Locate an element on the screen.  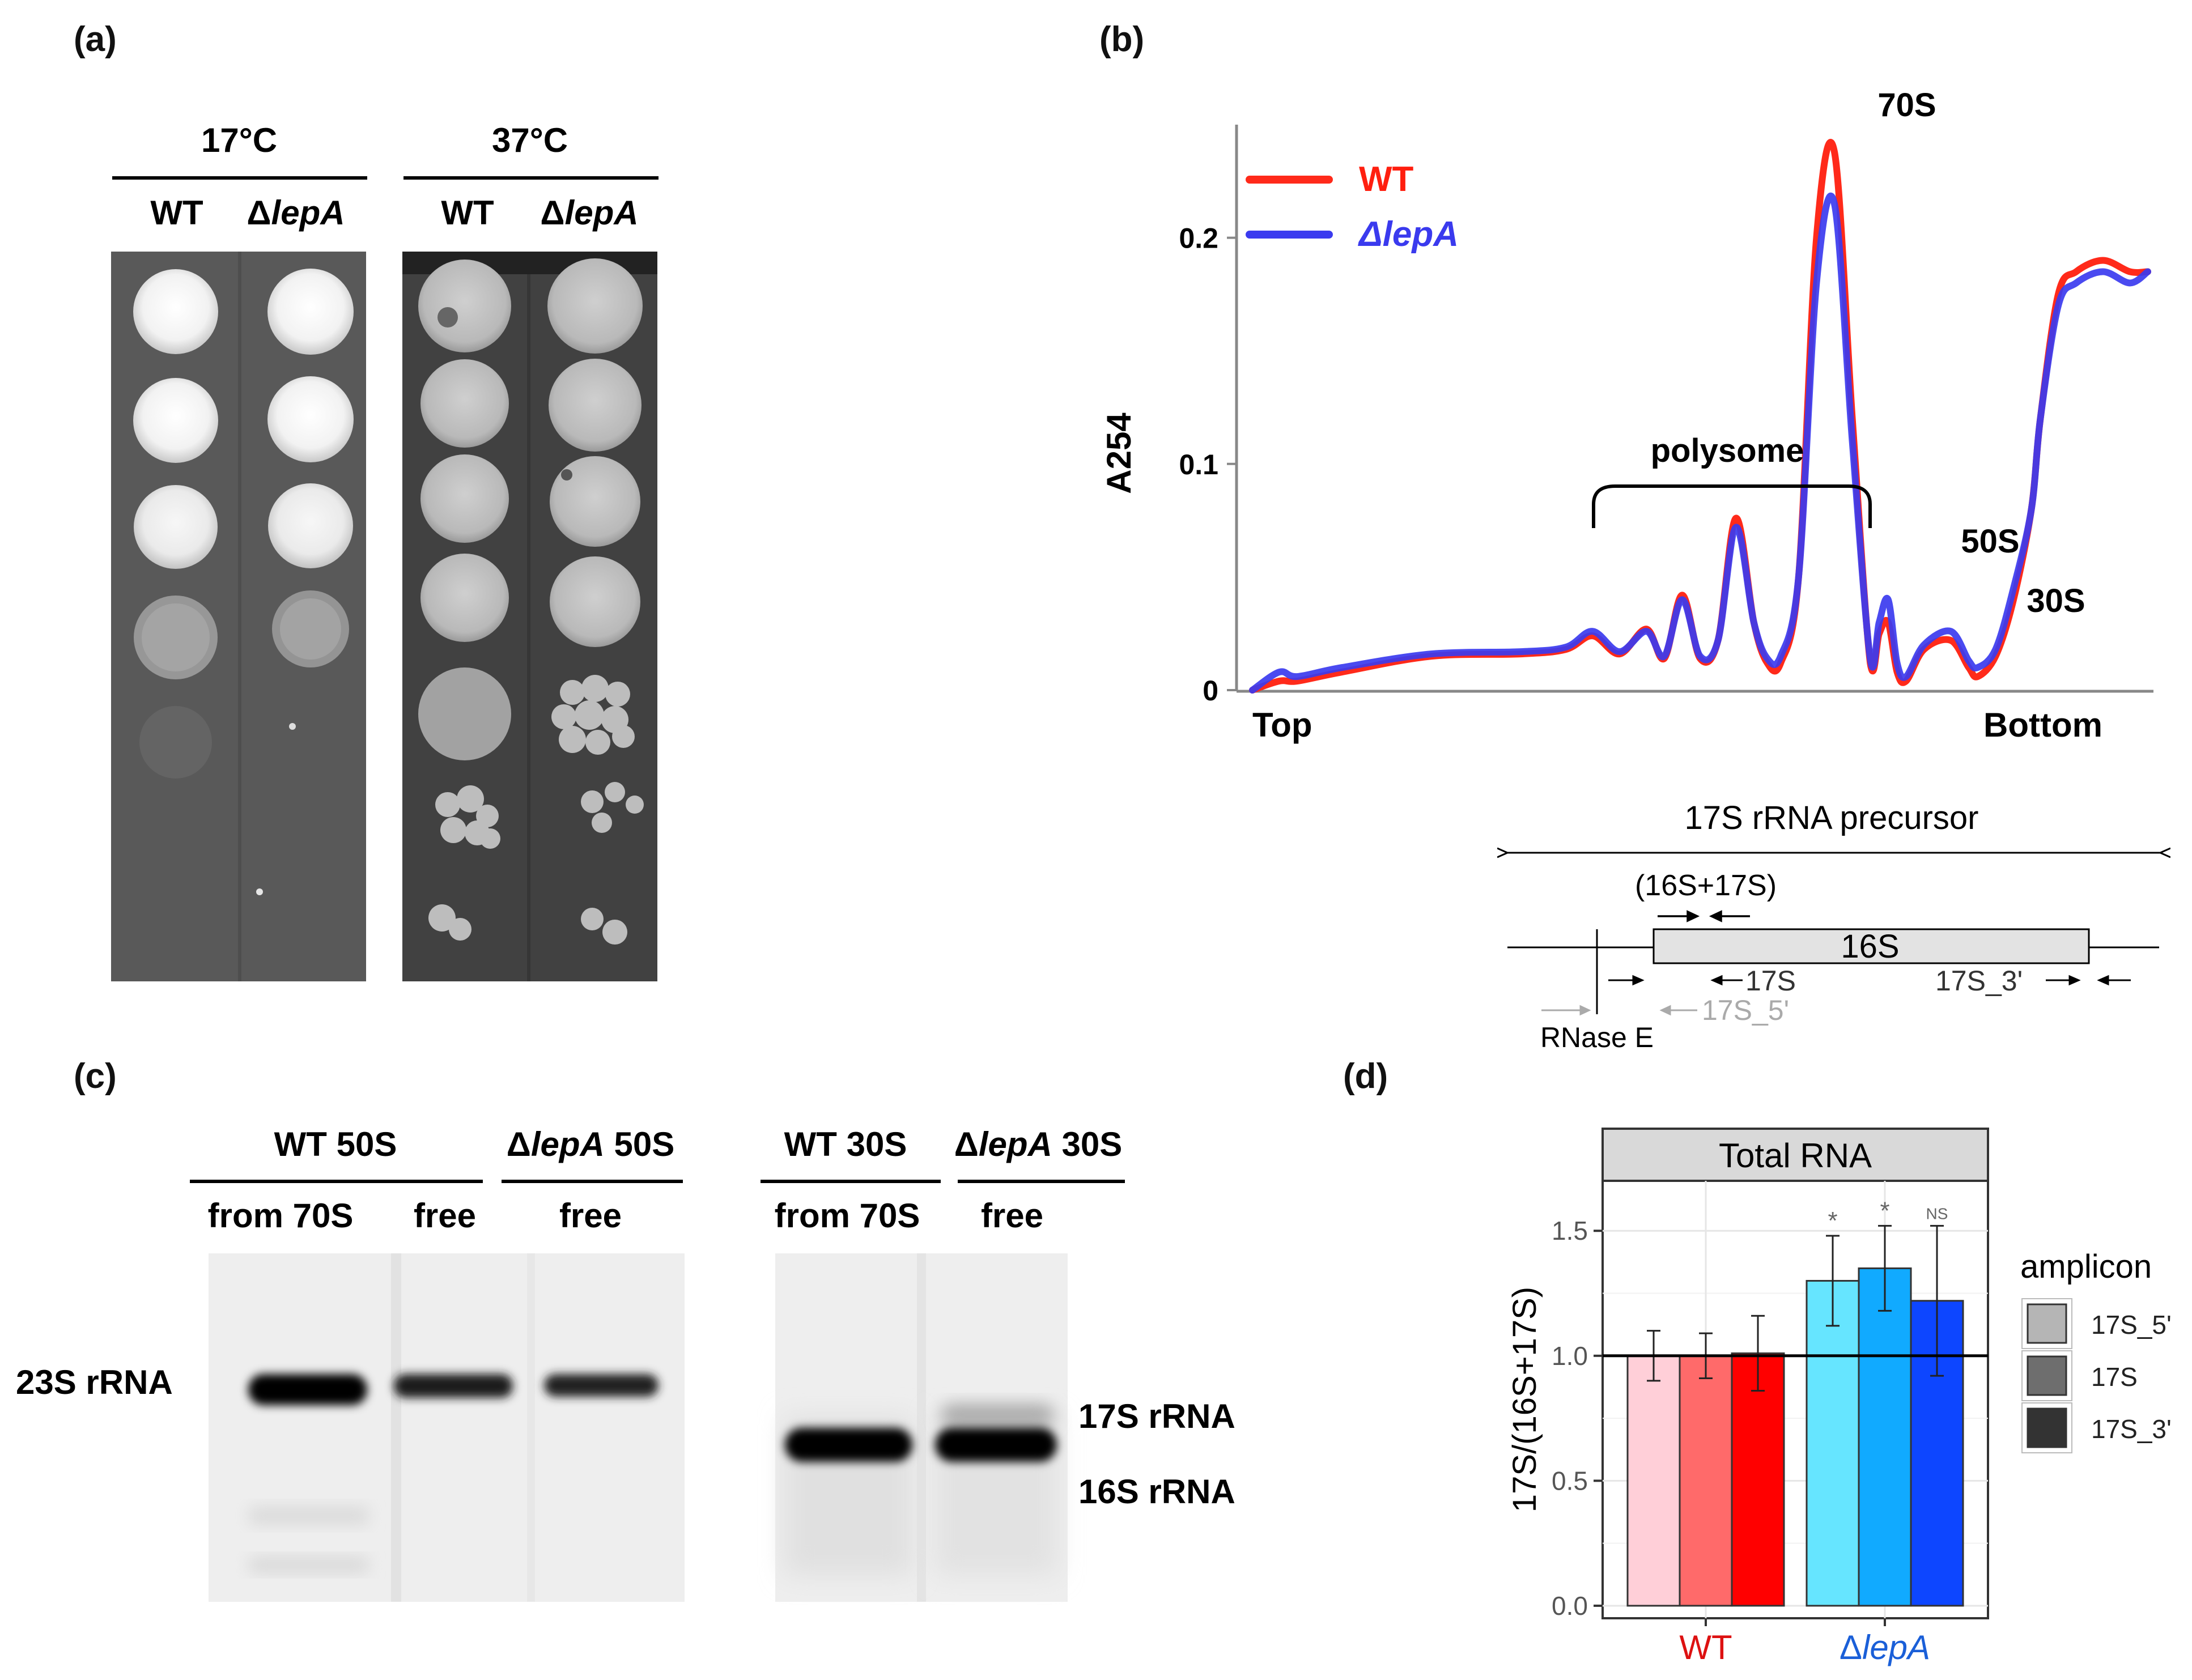
primer-5p-arrows is located at coordinates (1619, 1010).